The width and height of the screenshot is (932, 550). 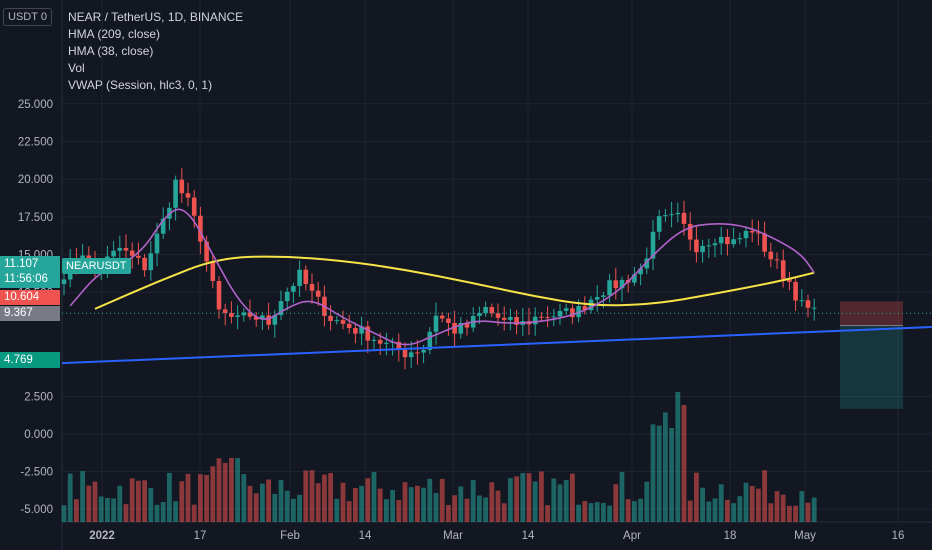 What do you see at coordinates (805, 536) in the screenshot?
I see `time-tick-label: May` at bounding box center [805, 536].